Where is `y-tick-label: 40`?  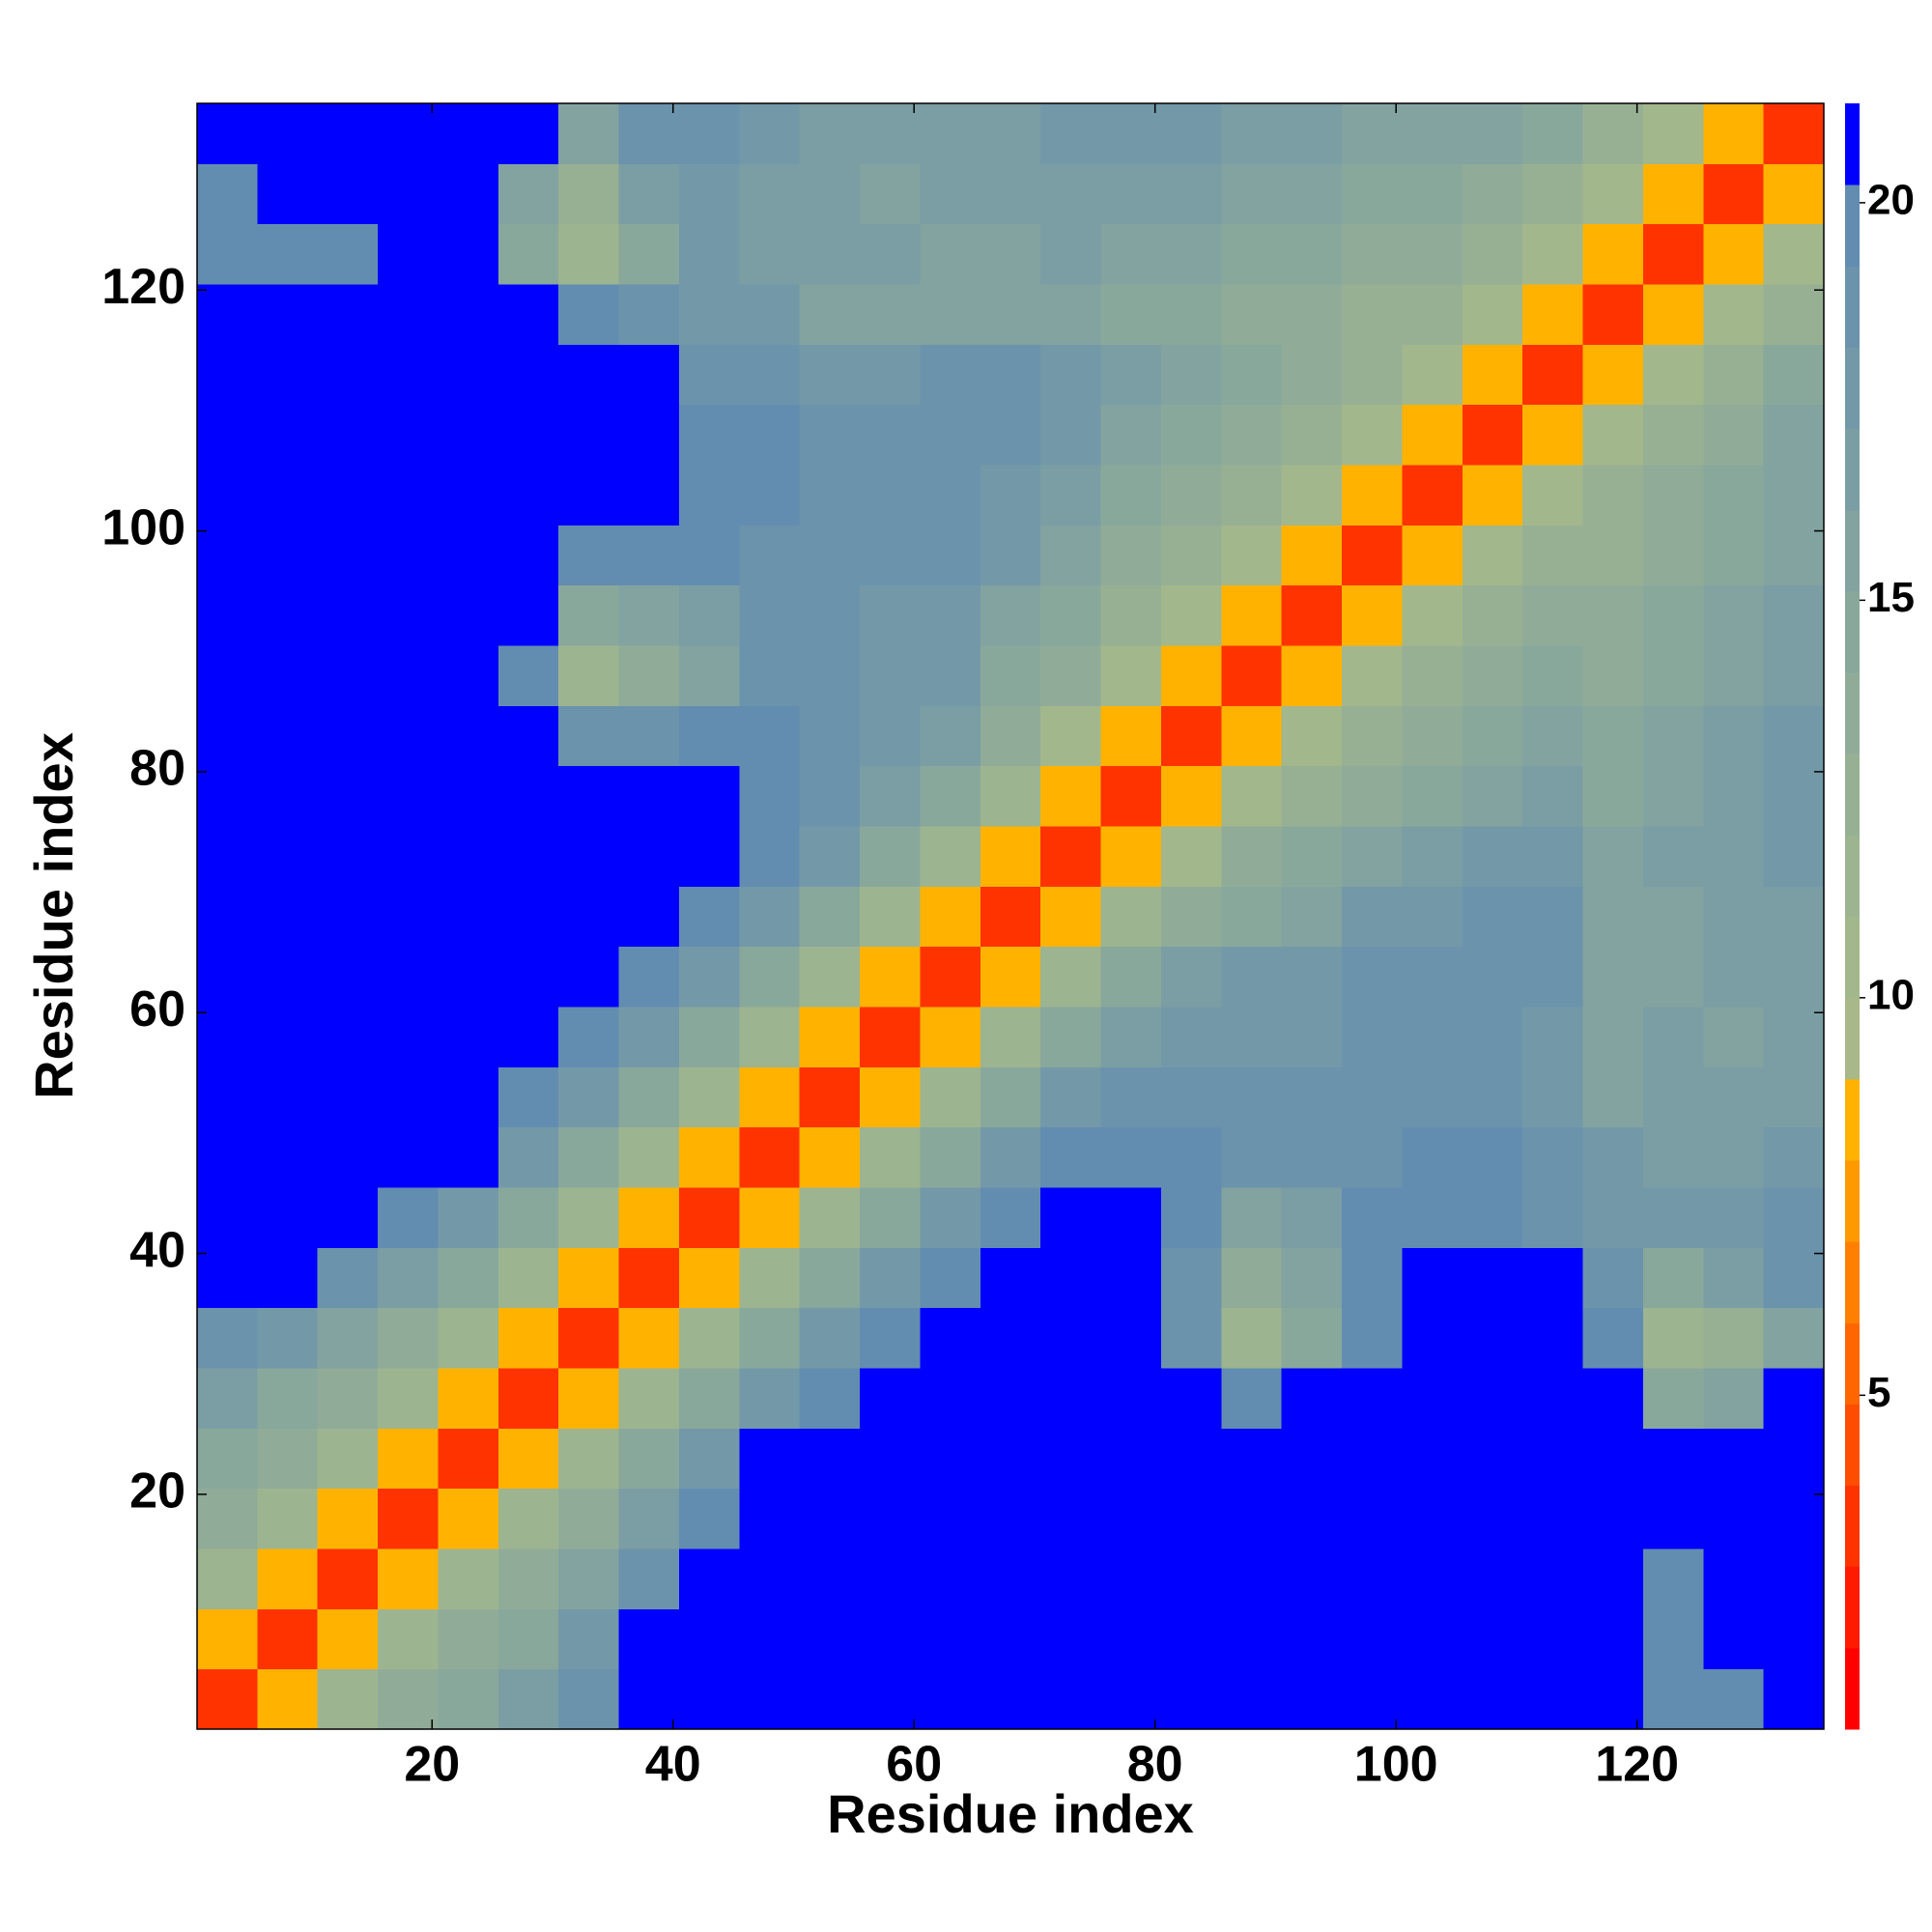 y-tick-label: 40 is located at coordinates (157, 1250).